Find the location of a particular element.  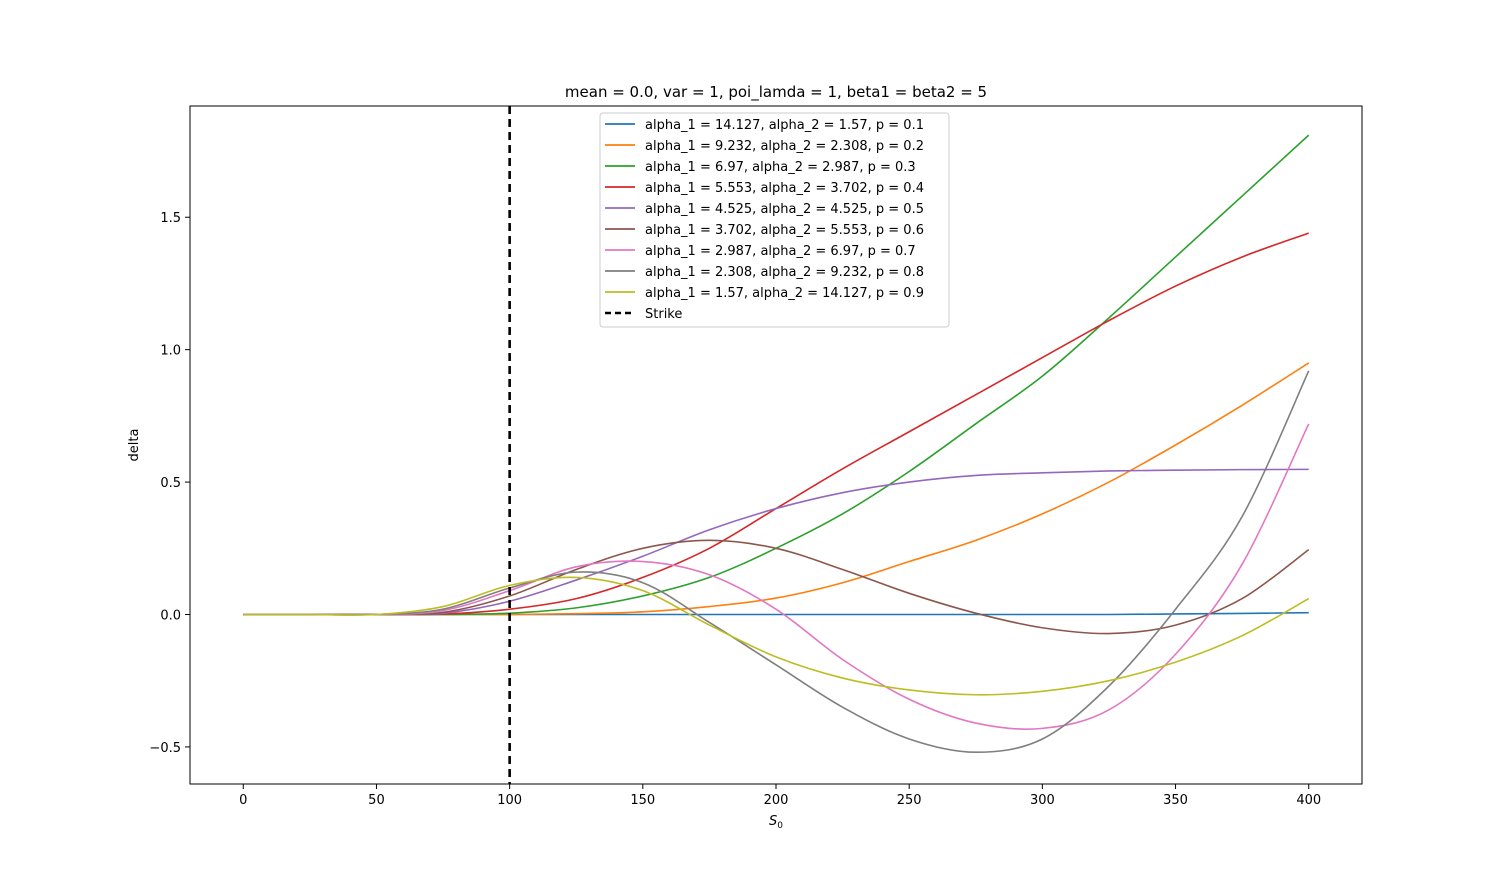

y-tick-label: 1.0 is located at coordinates (170, 351).